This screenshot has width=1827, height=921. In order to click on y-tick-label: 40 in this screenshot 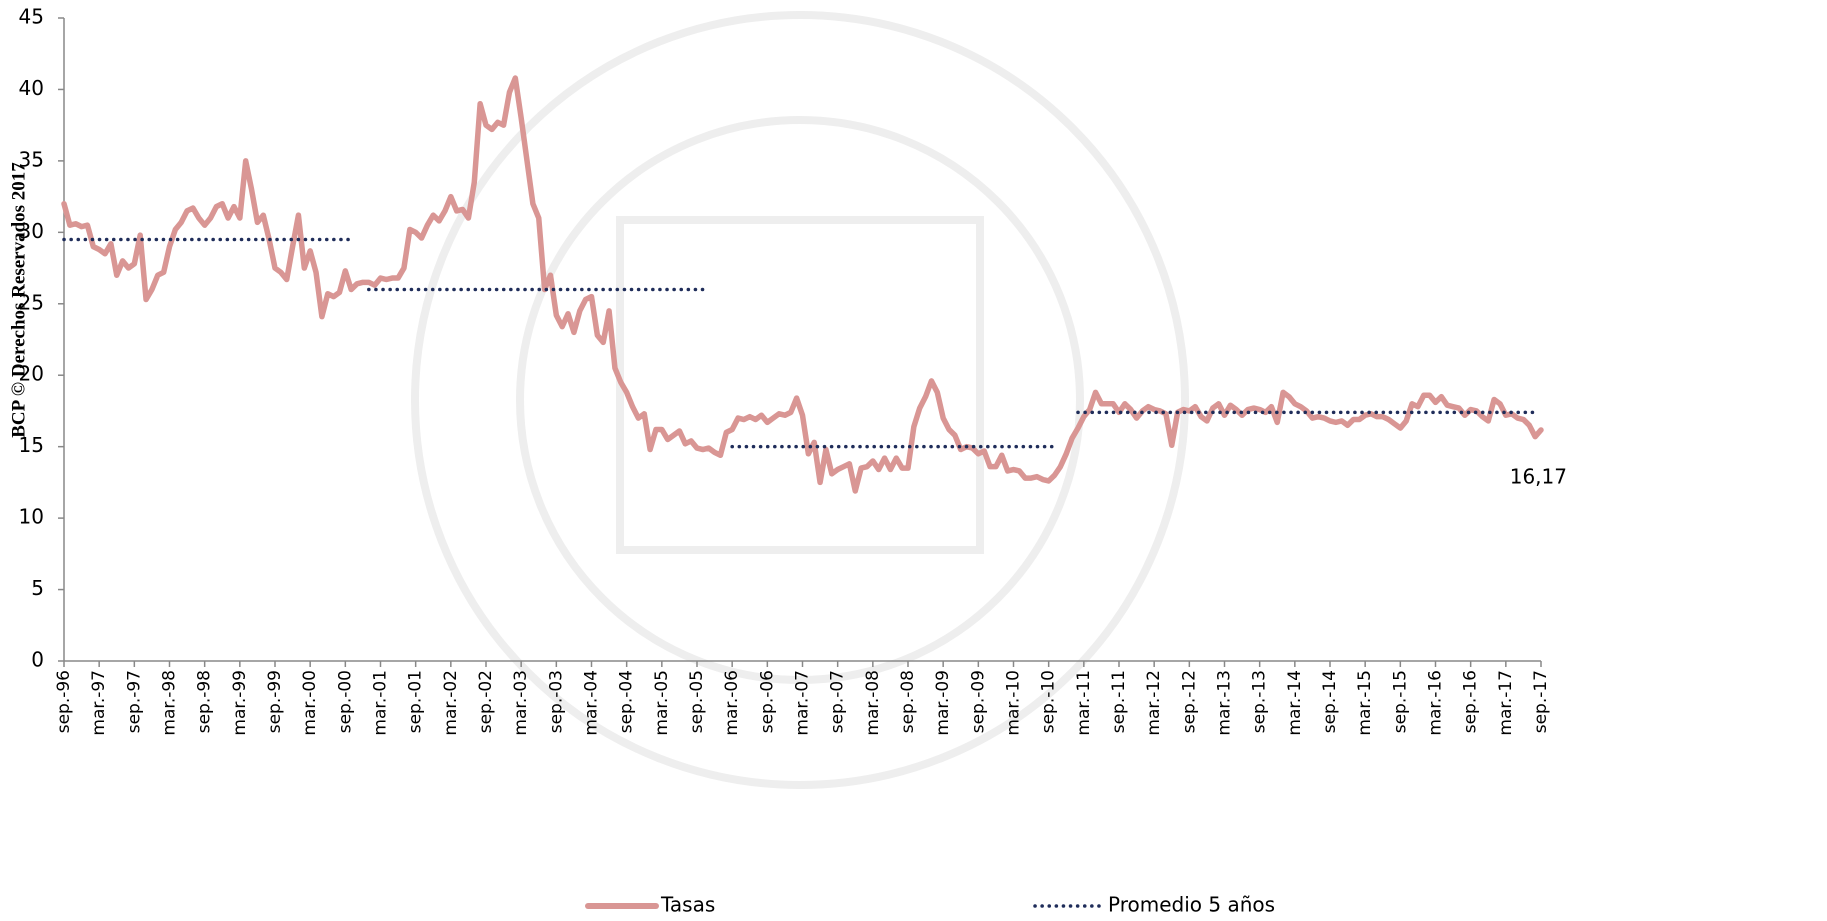, I will do `click(31, 88)`.